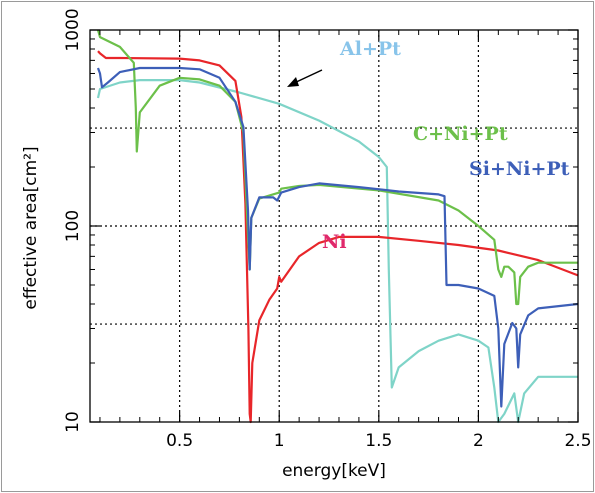 The image size is (595, 493). What do you see at coordinates (460, 134) in the screenshot?
I see `annotation-c-ni-pt: C+Ni+Pt` at bounding box center [460, 134].